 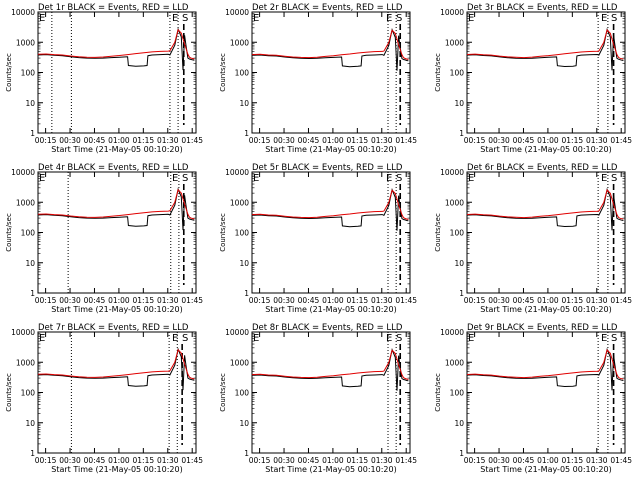 What do you see at coordinates (542, 8) in the screenshot?
I see `panel-title: Det 3r BLACK = Events, RED = LLD` at bounding box center [542, 8].